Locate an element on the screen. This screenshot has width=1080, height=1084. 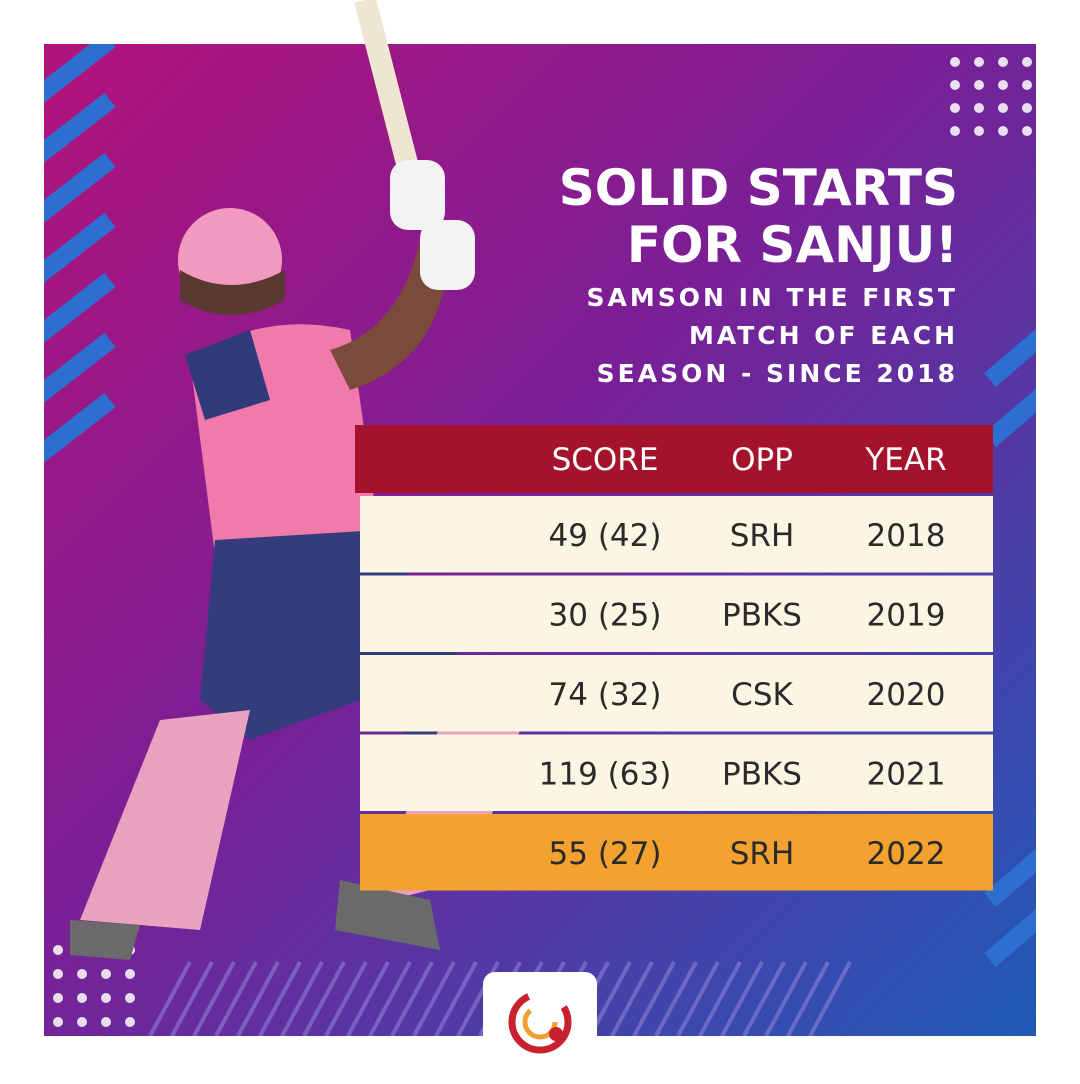
right-stripes is located at coordinates (1010, 647).